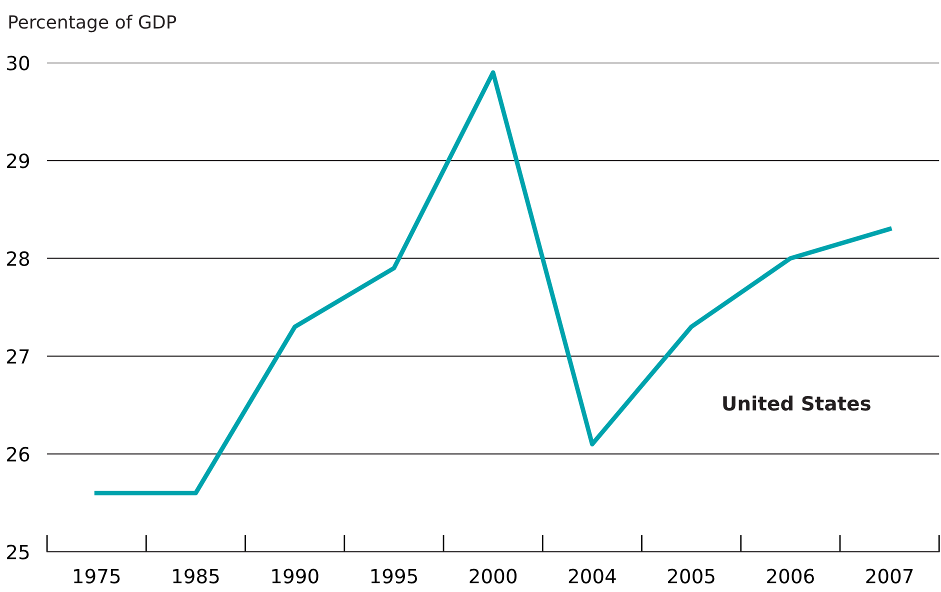 Image resolution: width=941 pixels, height=592 pixels. Describe the element at coordinates (394, 576) in the screenshot. I see `x-tick-label: 1995` at that location.